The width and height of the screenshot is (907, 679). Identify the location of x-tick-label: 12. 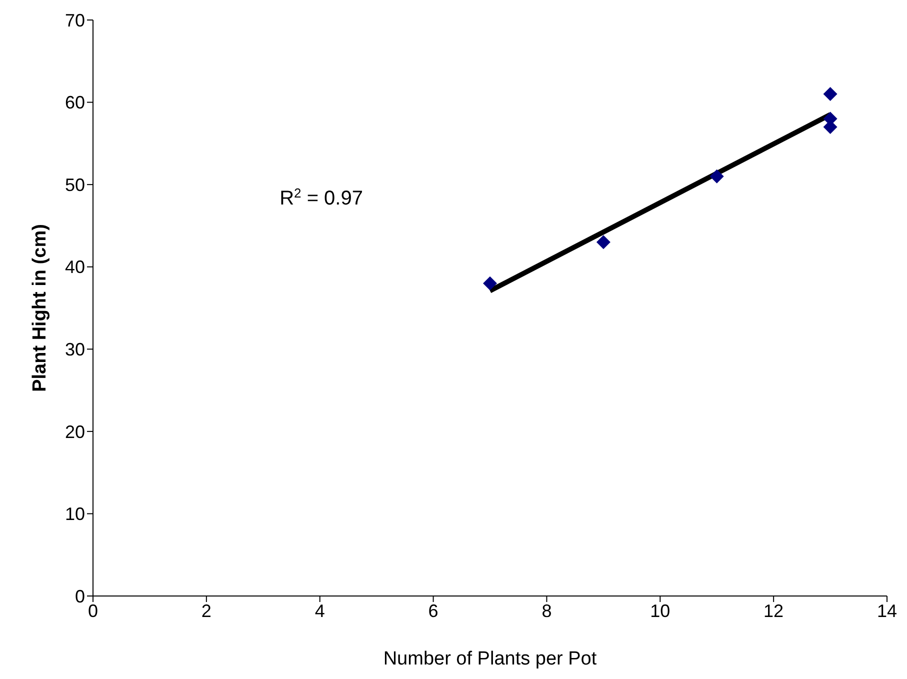
(774, 610).